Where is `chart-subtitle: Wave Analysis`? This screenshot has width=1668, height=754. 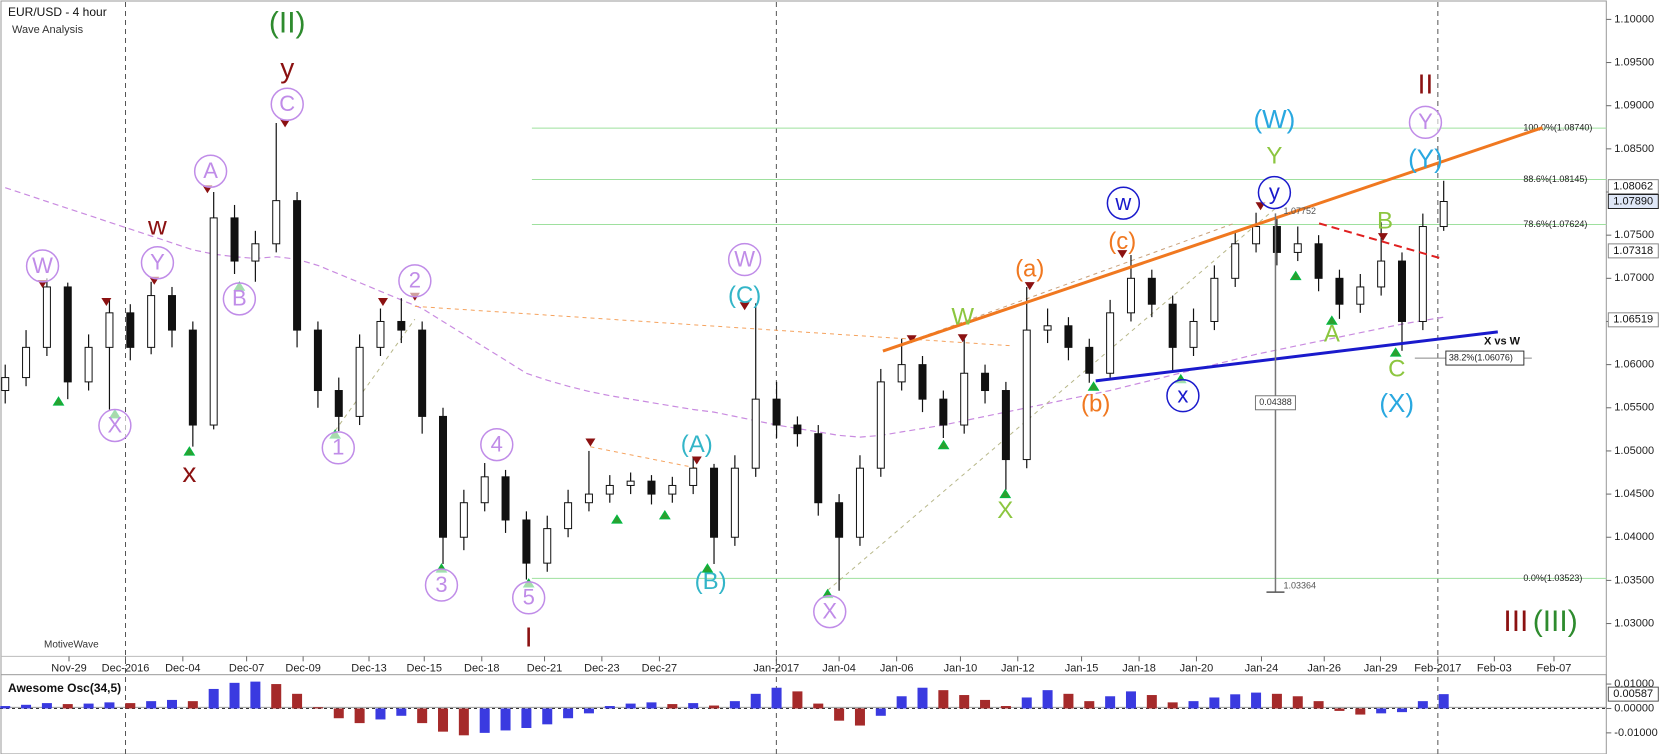
chart-subtitle: Wave Analysis is located at coordinates (48, 30).